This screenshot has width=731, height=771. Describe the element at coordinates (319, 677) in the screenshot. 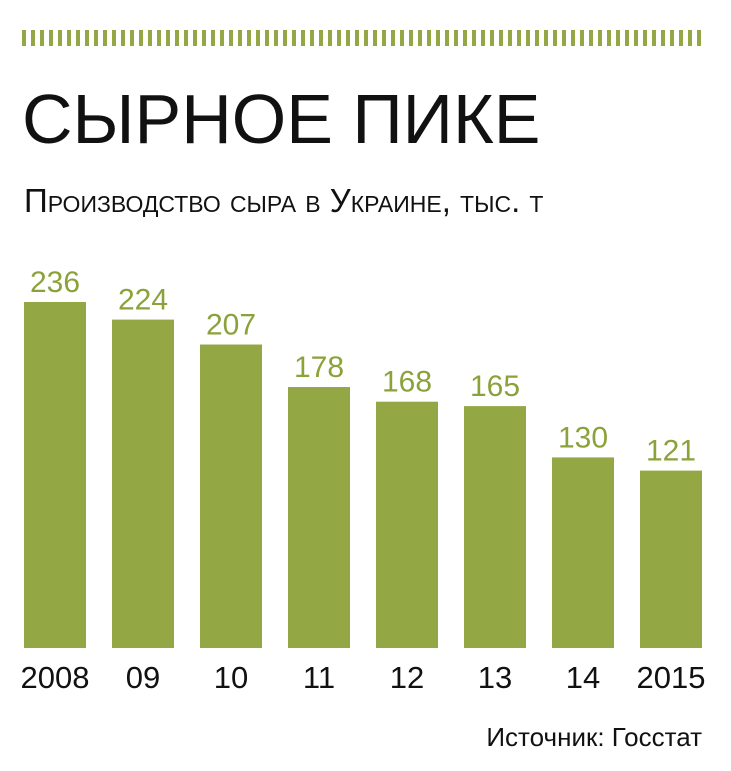

I see `x-tick-label: 11` at that location.